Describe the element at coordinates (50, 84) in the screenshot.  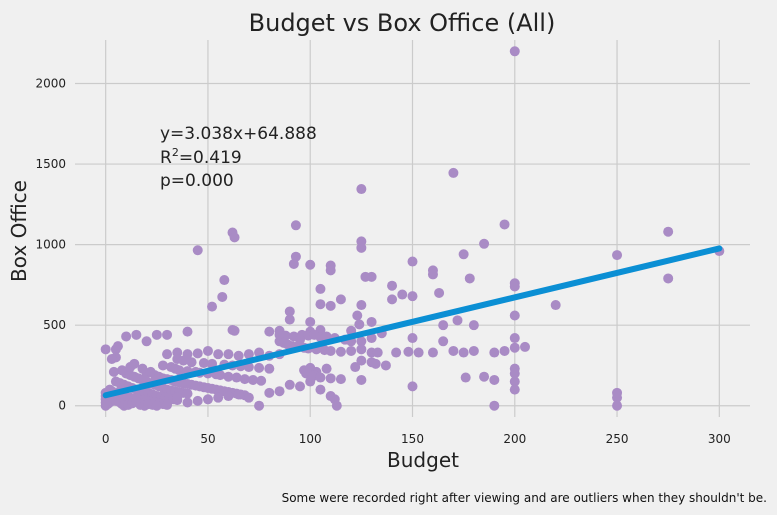
I see `y-tick-label: 2000` at that location.